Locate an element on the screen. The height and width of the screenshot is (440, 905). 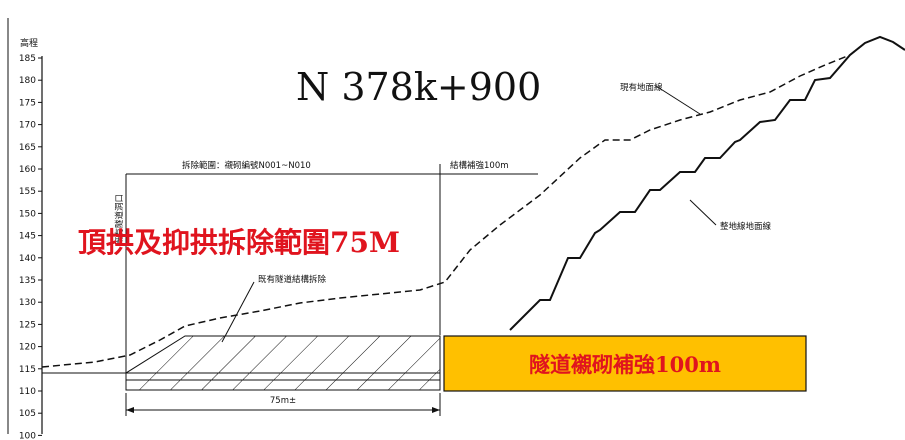
axis-tick-label: 145 is located at coordinates (27, 237).